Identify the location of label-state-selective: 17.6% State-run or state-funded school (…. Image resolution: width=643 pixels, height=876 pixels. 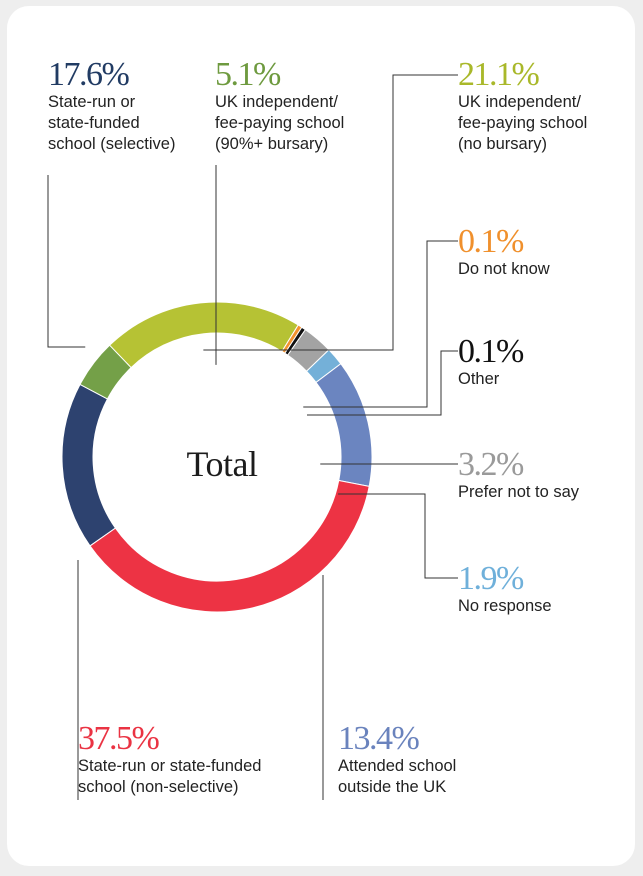
(111, 106).